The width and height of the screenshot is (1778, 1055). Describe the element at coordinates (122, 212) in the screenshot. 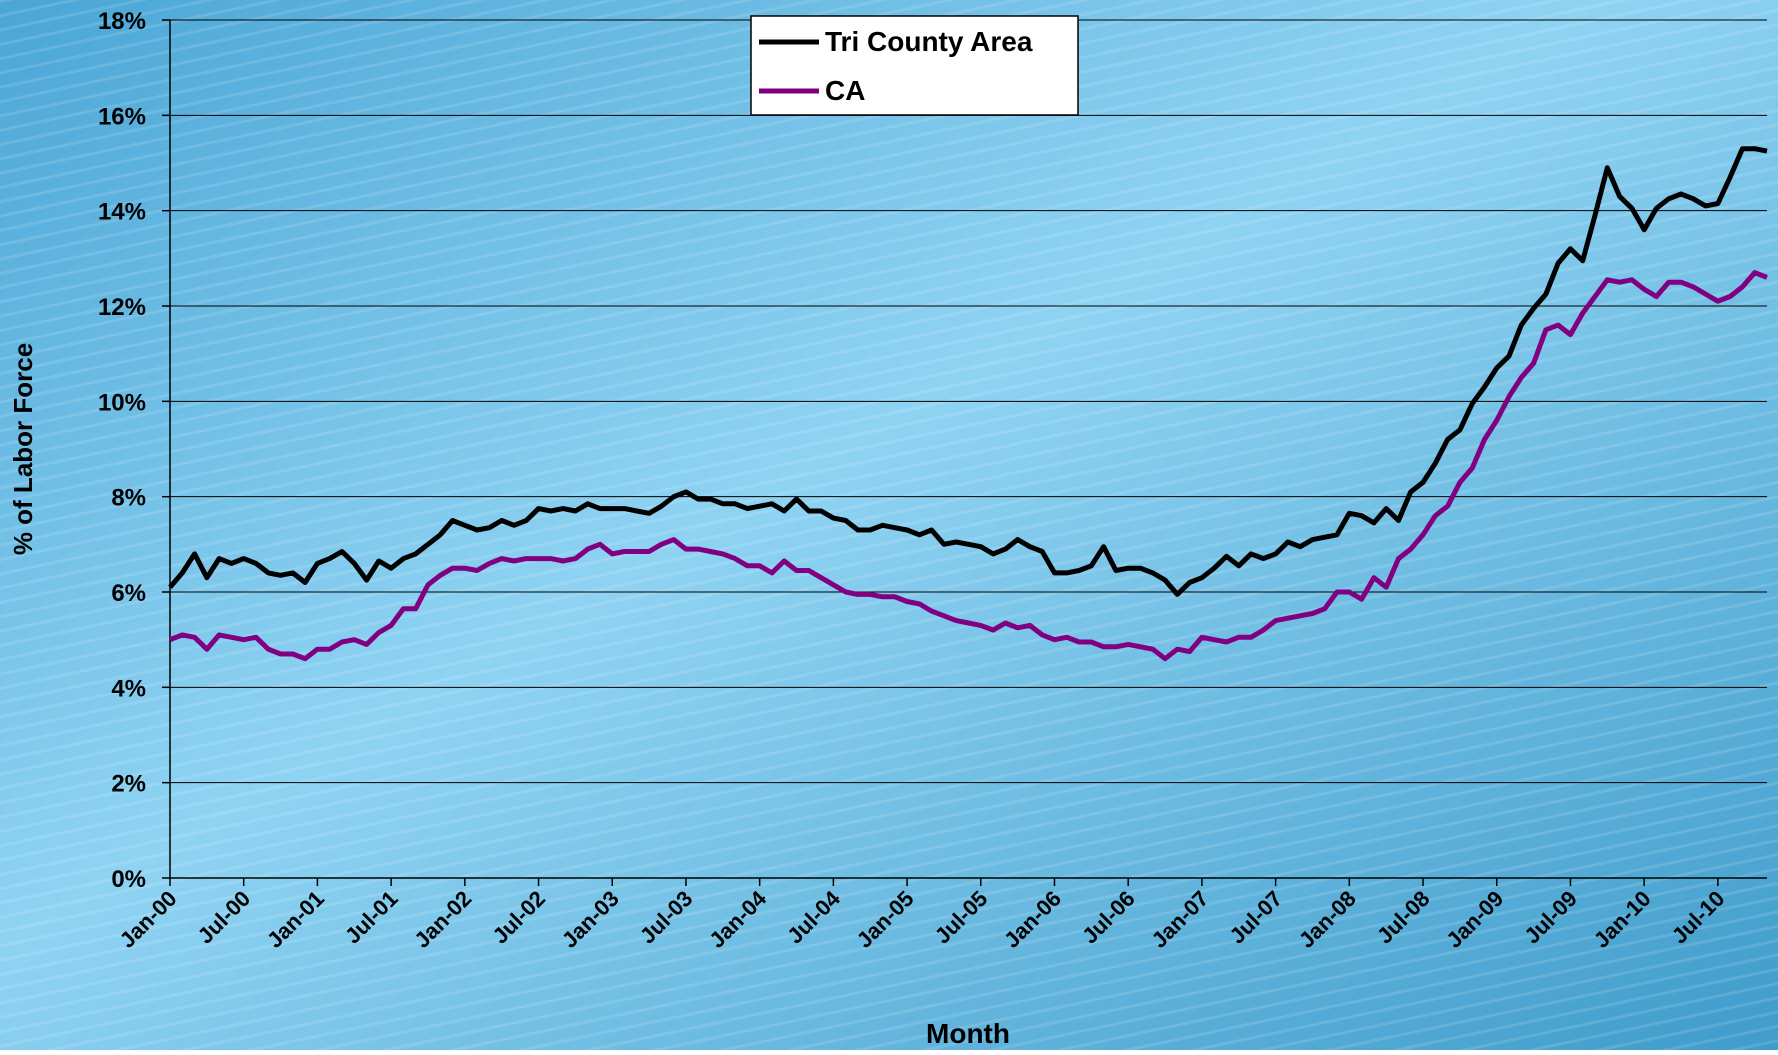

I see `y-tick-label: 14%` at that location.